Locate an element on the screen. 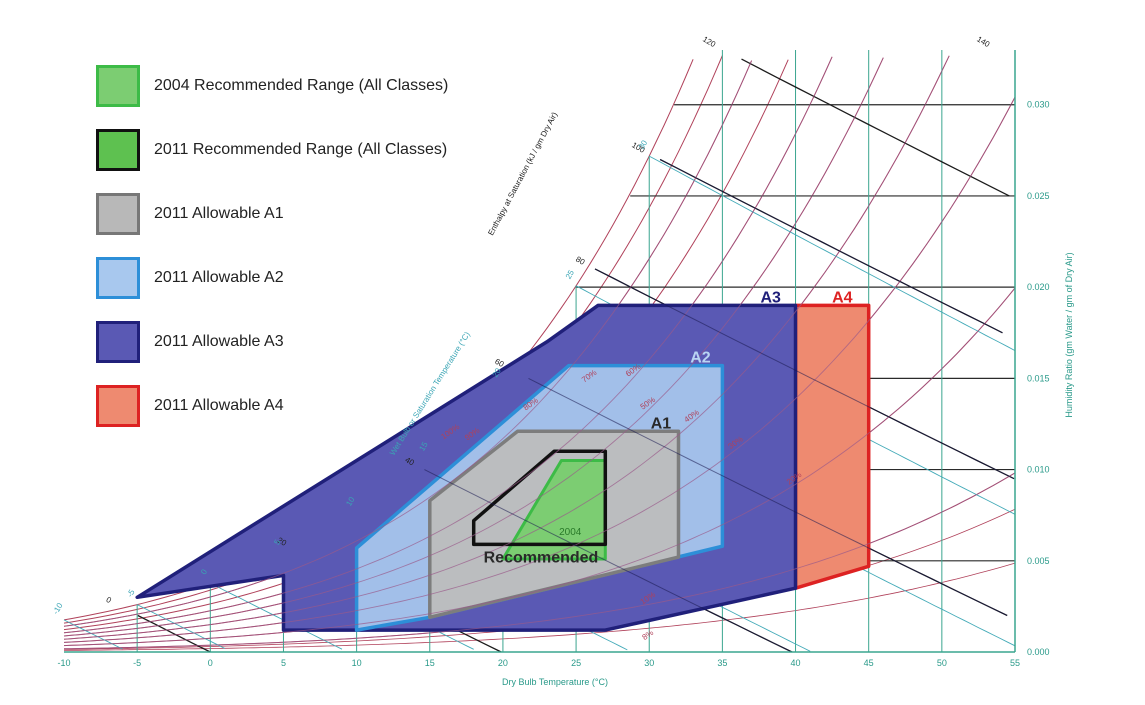  region-label-2004: 2004 is located at coordinates (570, 532).